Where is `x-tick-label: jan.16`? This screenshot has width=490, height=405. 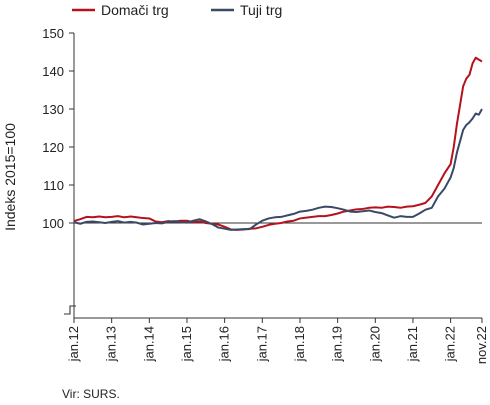 x-tick-label: jan.16 is located at coordinates (224, 344).